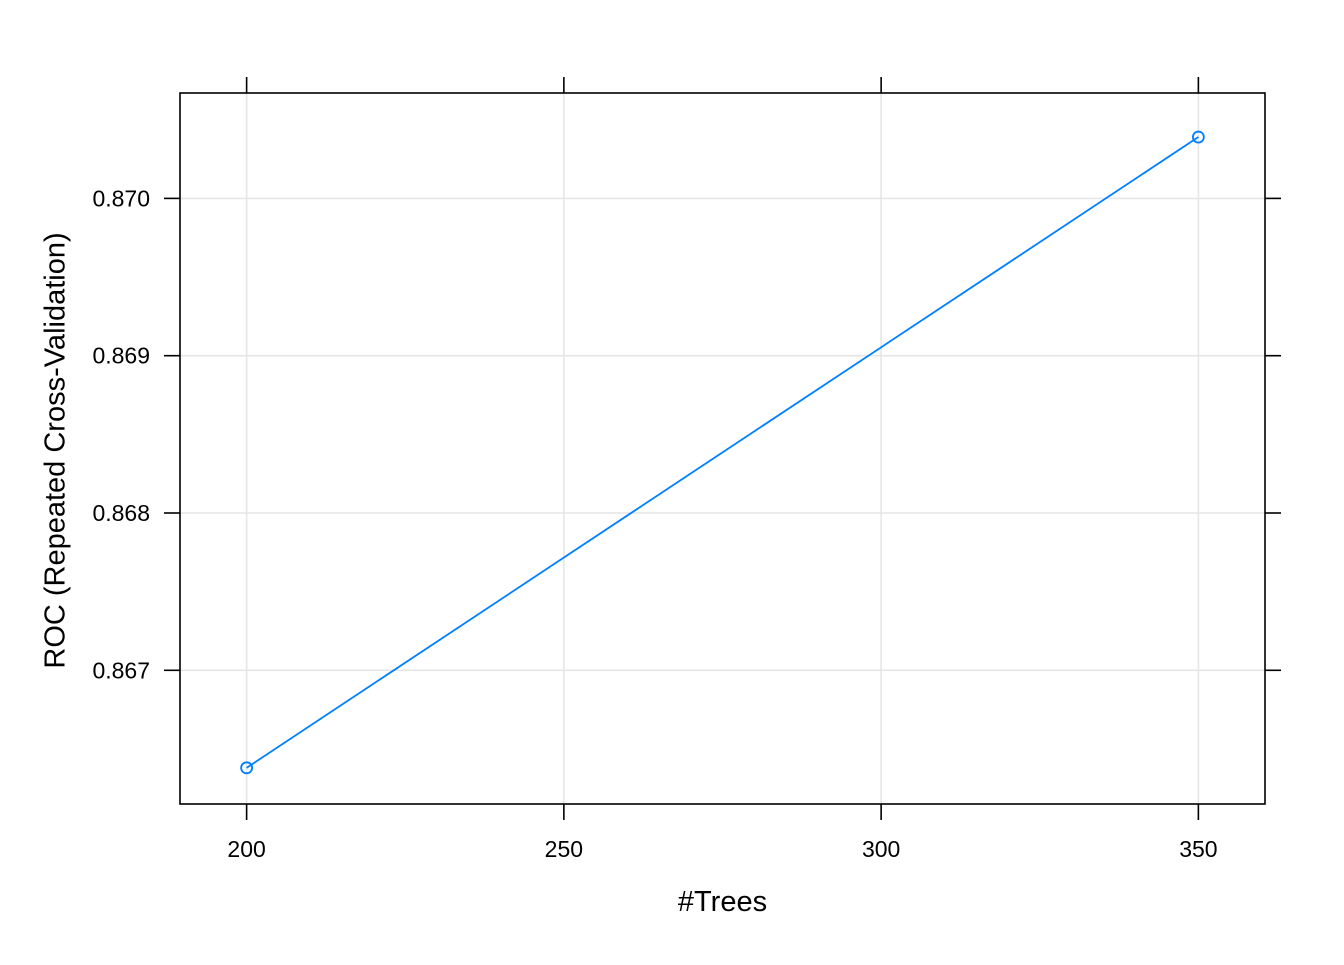 This screenshot has height=965, width=1344. What do you see at coordinates (121, 434) in the screenshot?
I see `y-tick-labels: 0.867 0.868 0.869 0.870` at bounding box center [121, 434].